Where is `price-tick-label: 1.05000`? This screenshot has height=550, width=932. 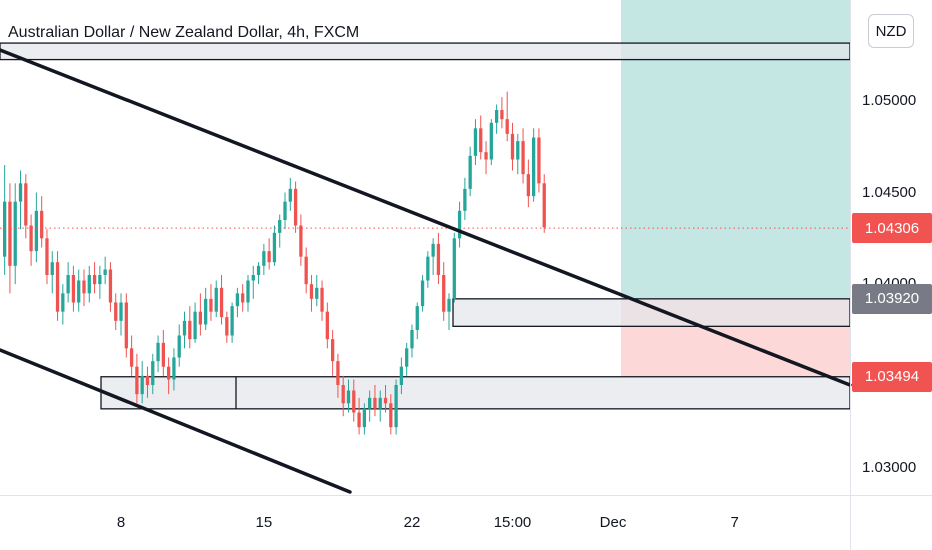
price-tick-label: 1.05000 is located at coordinates (889, 100).